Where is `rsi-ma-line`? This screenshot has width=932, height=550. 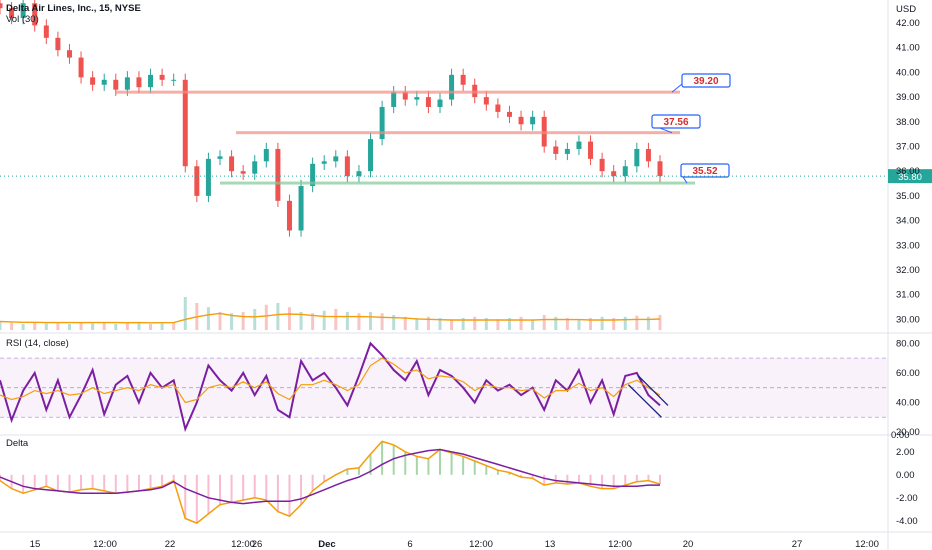 rsi-ma-line is located at coordinates (330, 380).